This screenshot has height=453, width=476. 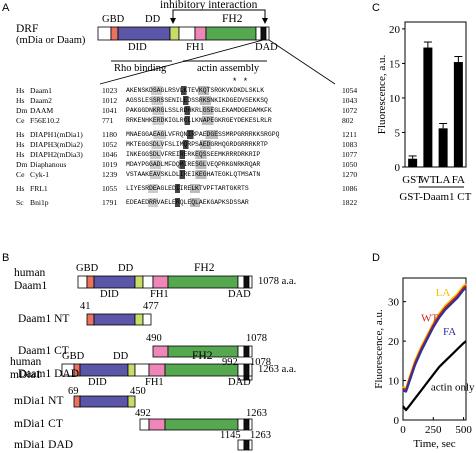 I want to click on alignment-name: DIAPH3(mDia2), so click(x=56, y=144).